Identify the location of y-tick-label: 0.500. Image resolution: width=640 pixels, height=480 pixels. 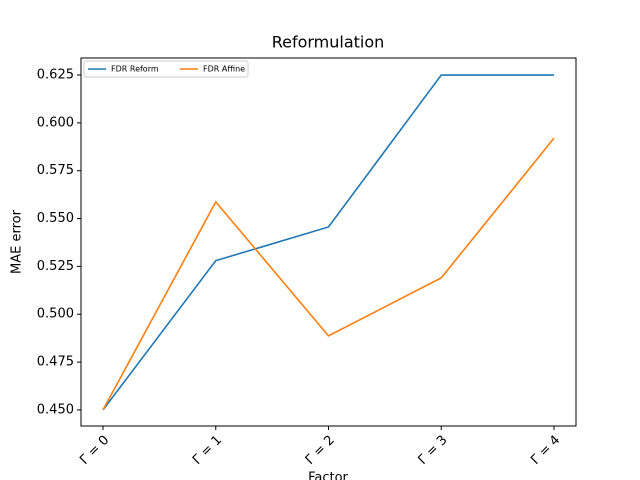
(55, 314).